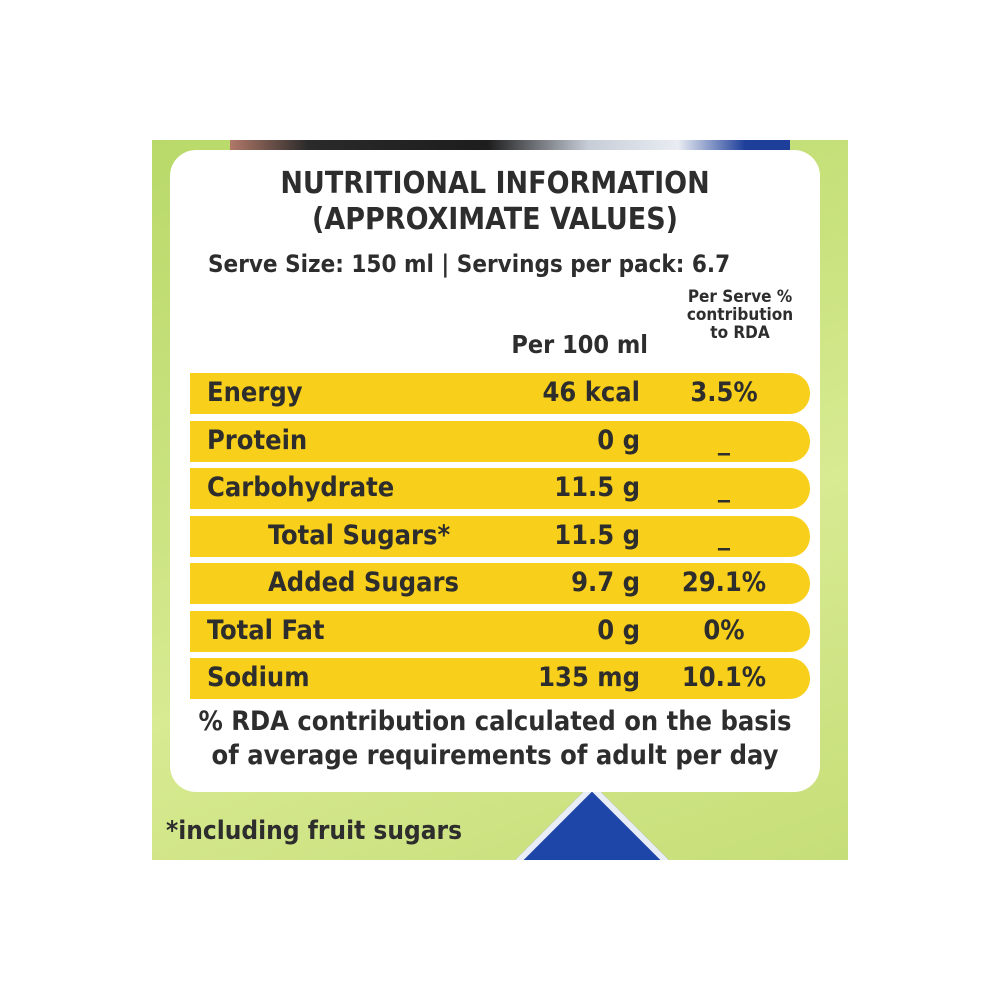 The height and width of the screenshot is (1000, 1000). What do you see at coordinates (495, 183) in the screenshot?
I see `panel-title: NUTRITIONAL INFORMATION` at bounding box center [495, 183].